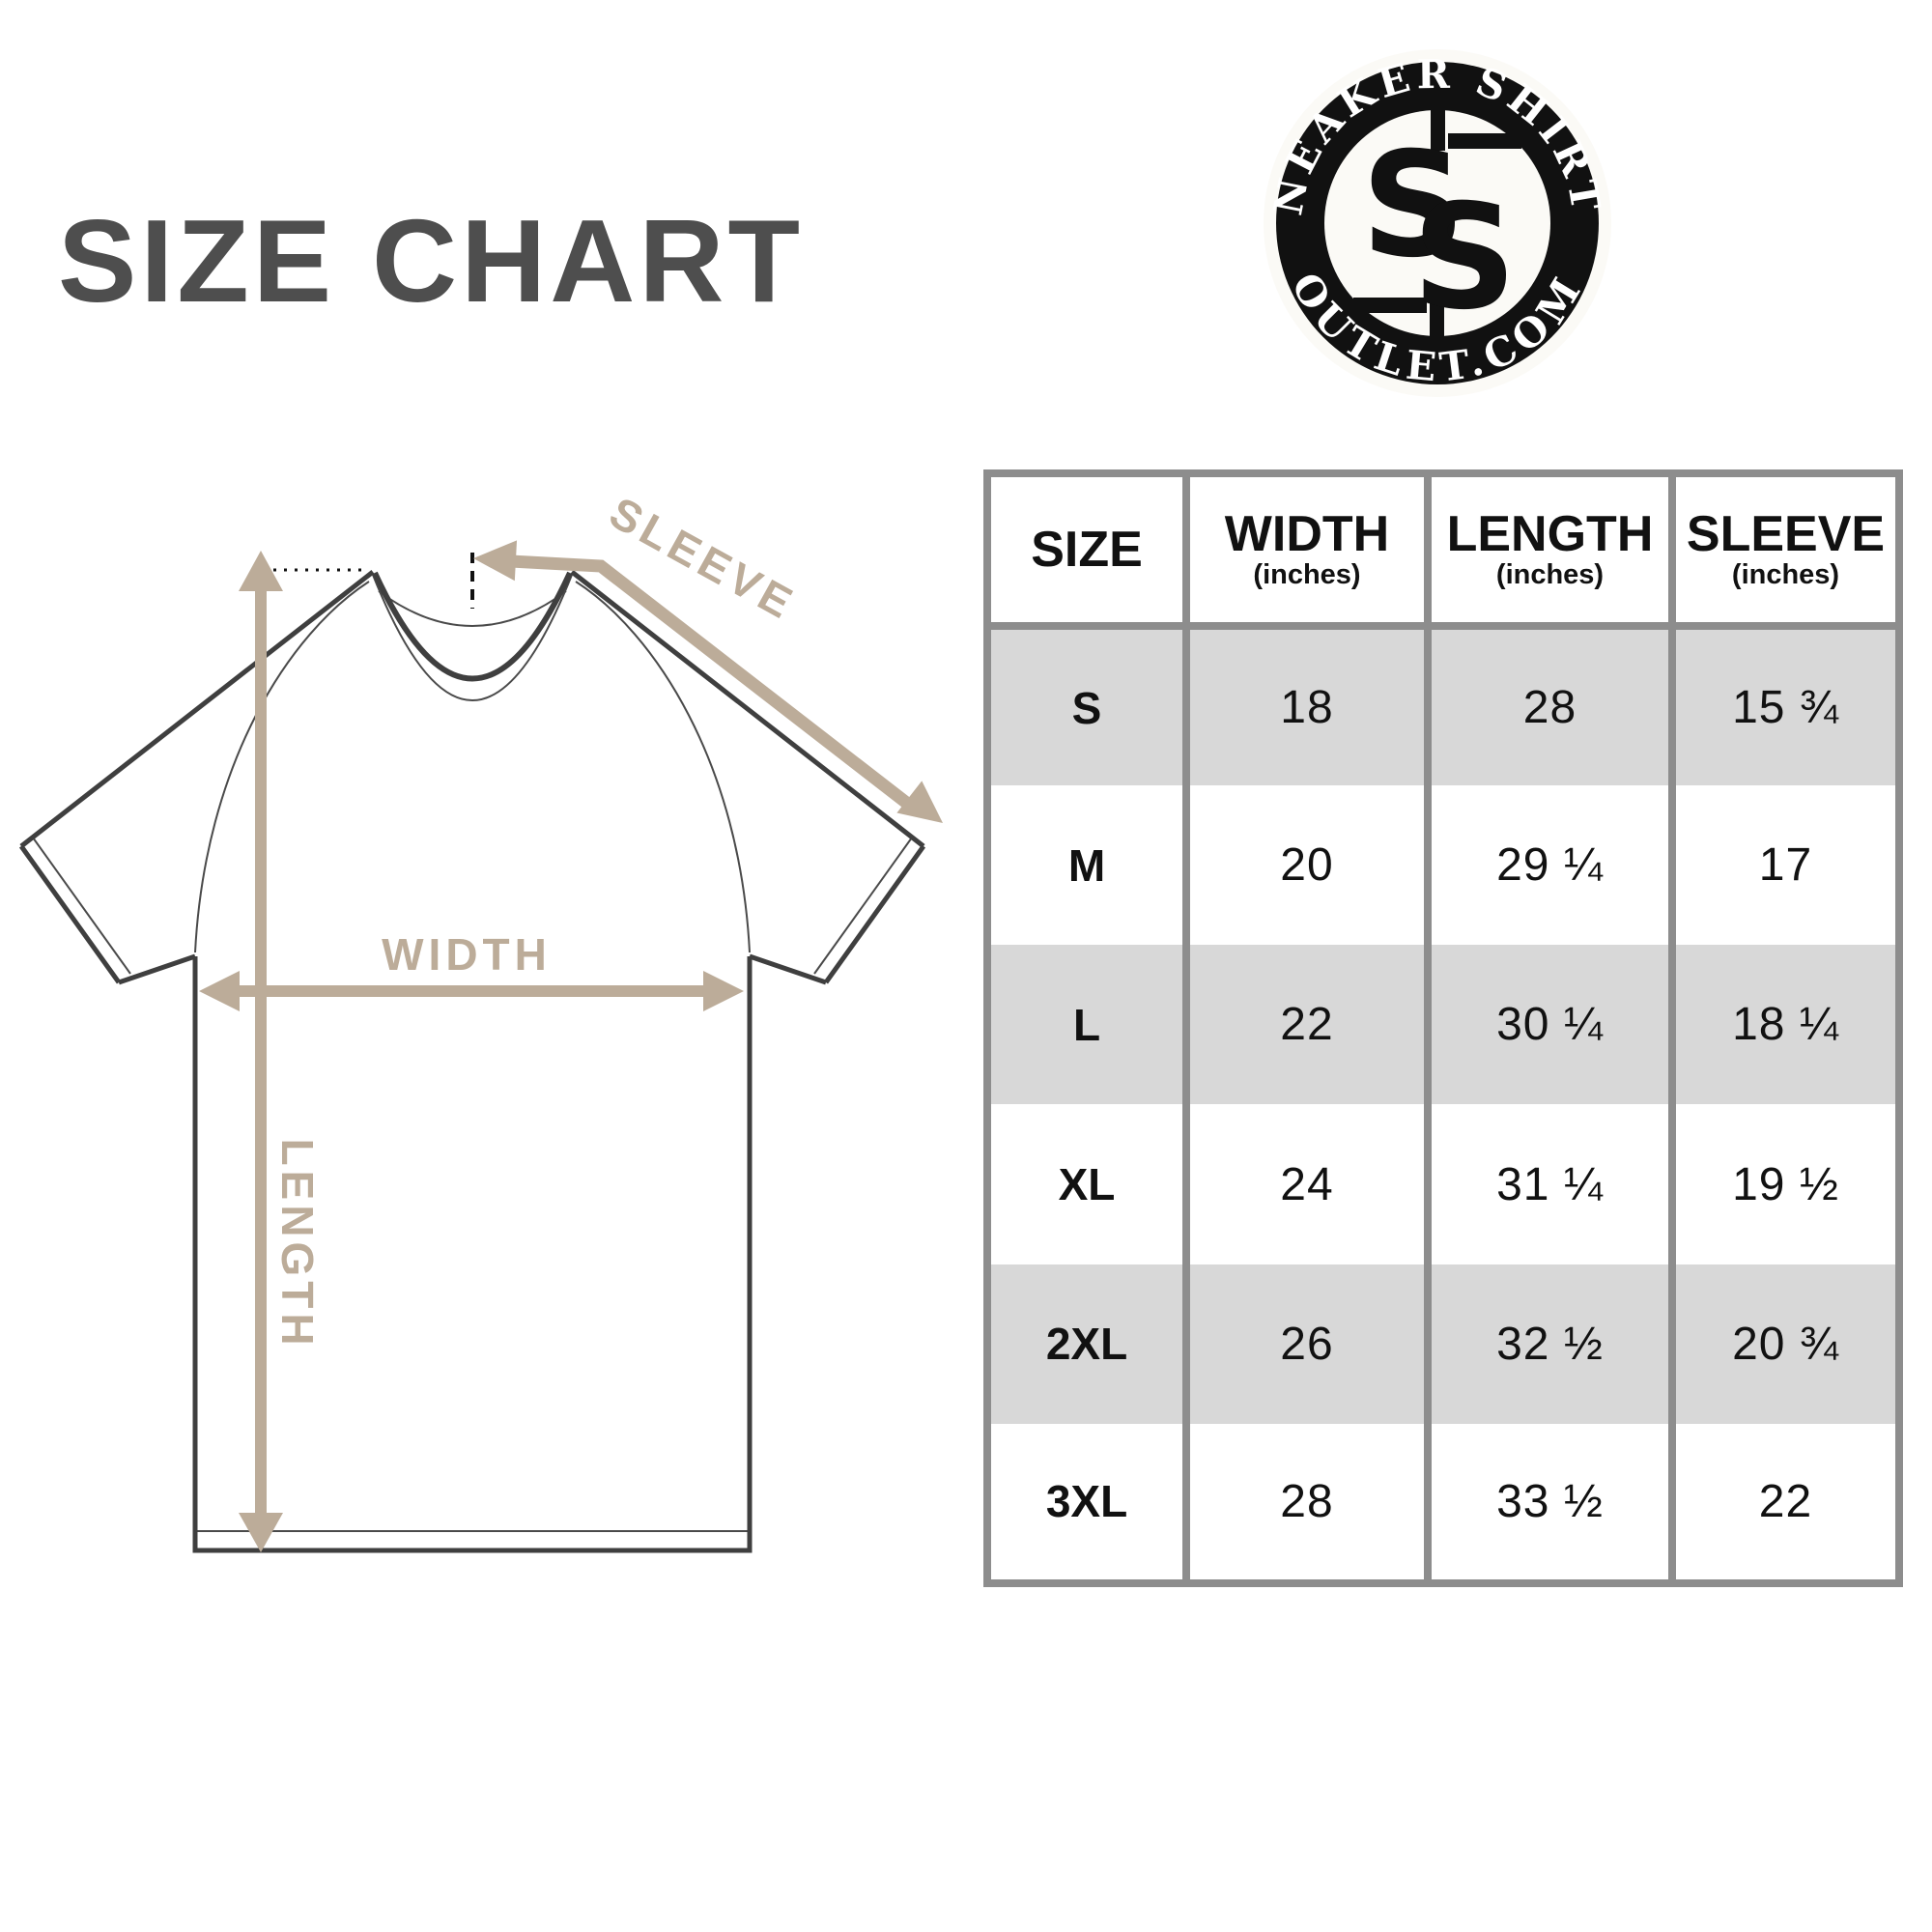 The width and height of the screenshot is (1932, 1932). I want to click on col-header-length: LENGTH (inches), so click(1548, 551).